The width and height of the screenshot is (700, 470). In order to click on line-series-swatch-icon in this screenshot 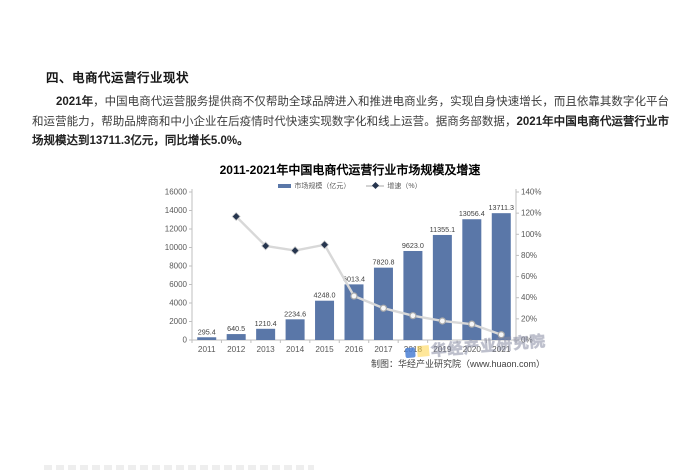, I will do `click(375, 185)`.